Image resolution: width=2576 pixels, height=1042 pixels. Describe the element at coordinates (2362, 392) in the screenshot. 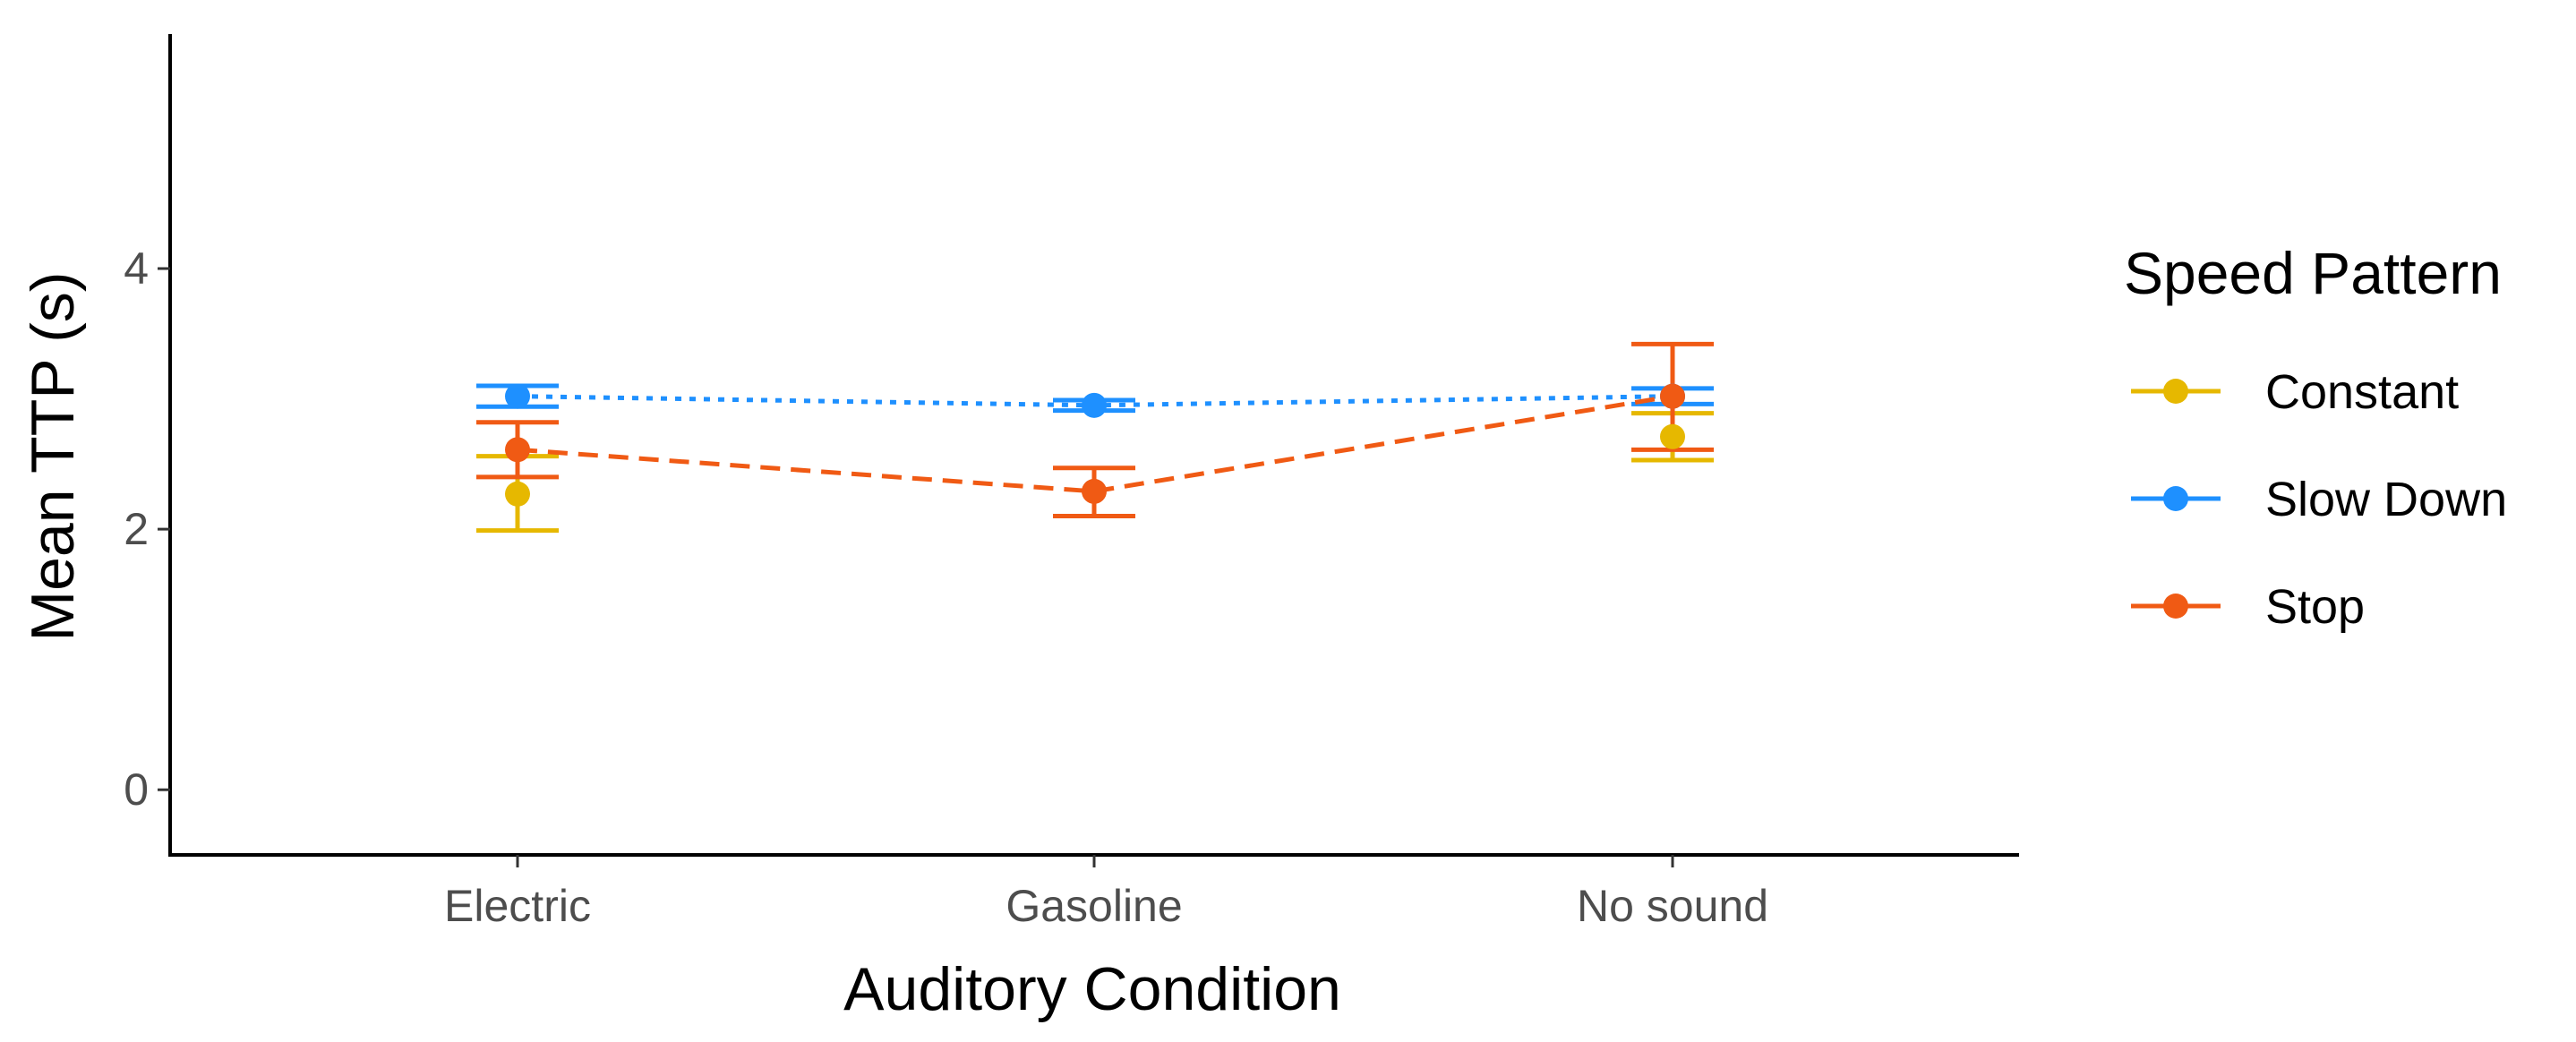

I see `legend-label: Constant` at that location.